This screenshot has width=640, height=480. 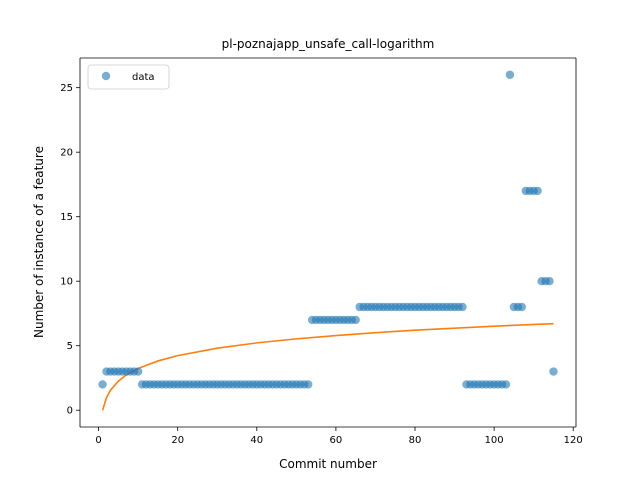 I want to click on x-tick-label: 100, so click(x=494, y=440).